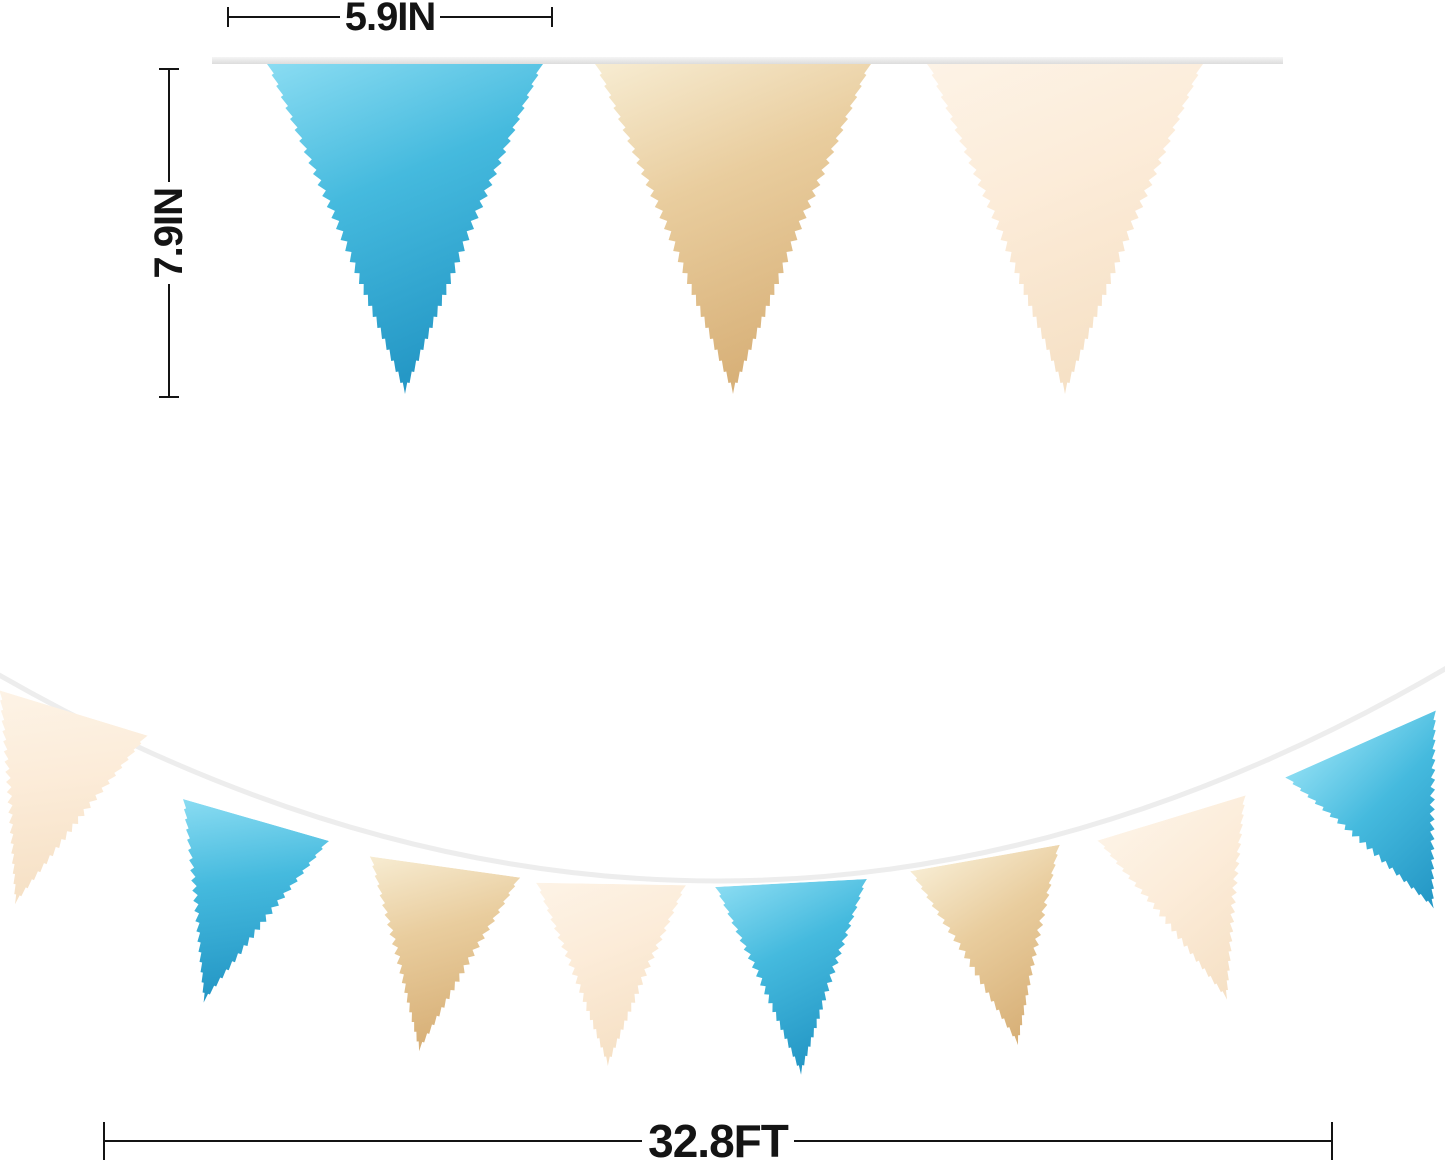  I want to click on flag-width-dimension: 5.9IN, so click(390, 19).